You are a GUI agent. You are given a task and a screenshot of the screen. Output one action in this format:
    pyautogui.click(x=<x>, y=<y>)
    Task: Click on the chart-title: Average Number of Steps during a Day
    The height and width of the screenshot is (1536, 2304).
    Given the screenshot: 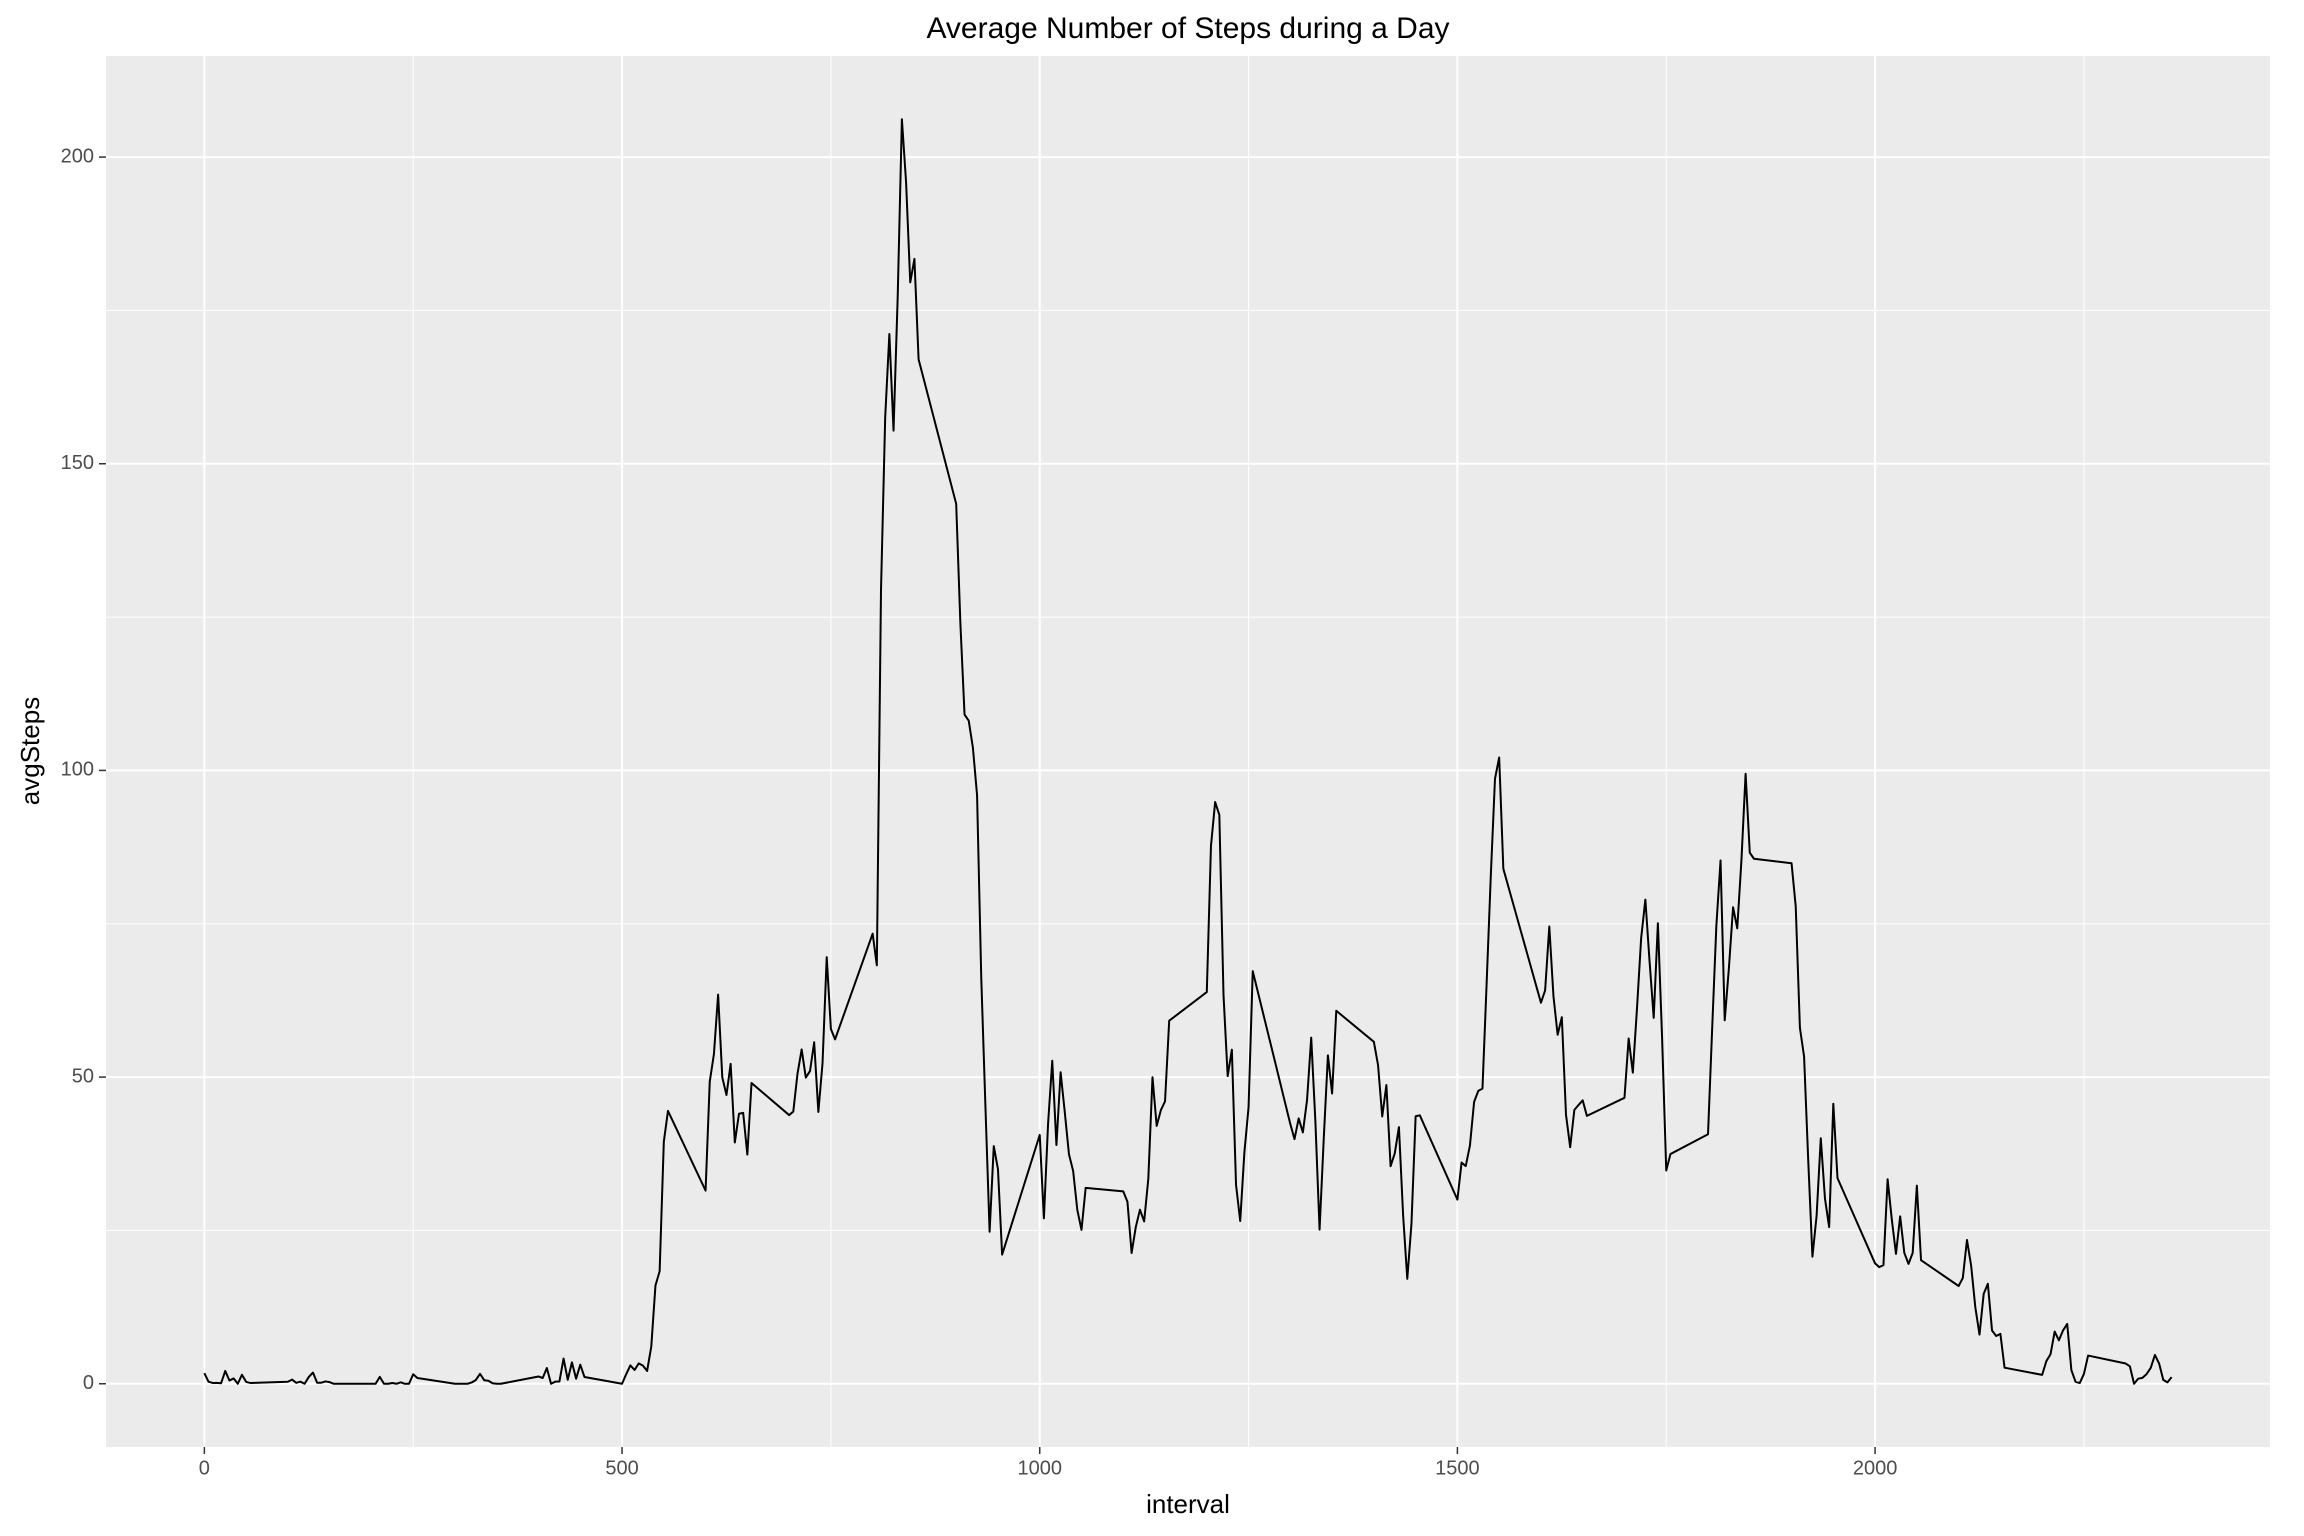 What is the action you would take?
    pyautogui.click(x=1187, y=28)
    